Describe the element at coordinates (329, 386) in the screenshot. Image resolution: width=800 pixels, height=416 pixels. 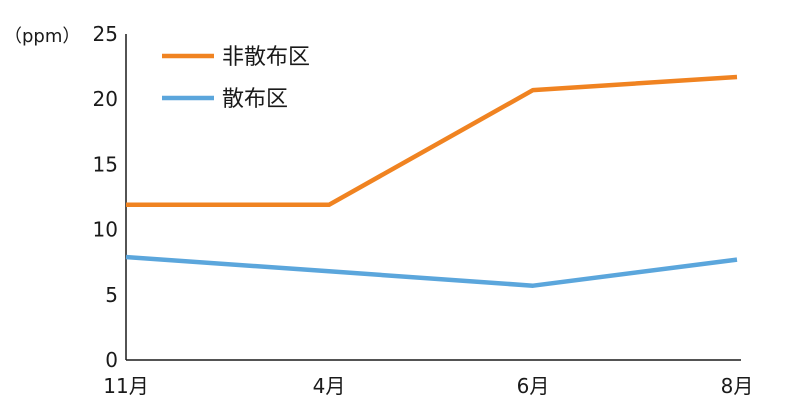
I see `x-tick-label: 4月` at that location.